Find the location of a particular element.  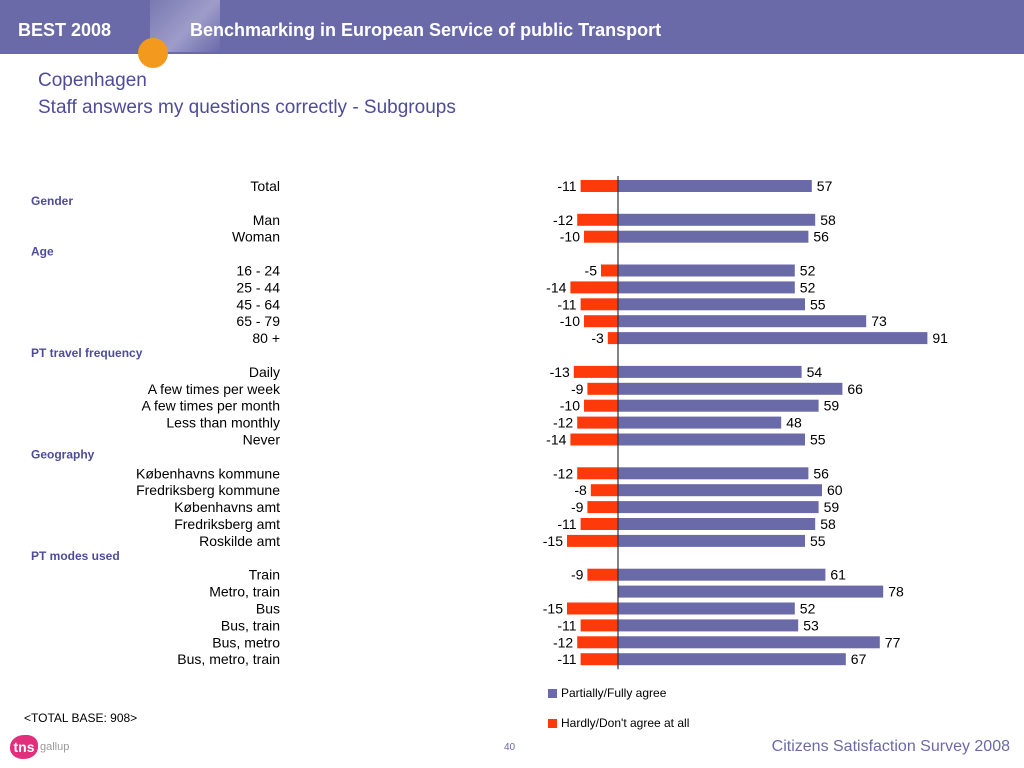

disagree-value-label: -14 is located at coordinates (556, 287).